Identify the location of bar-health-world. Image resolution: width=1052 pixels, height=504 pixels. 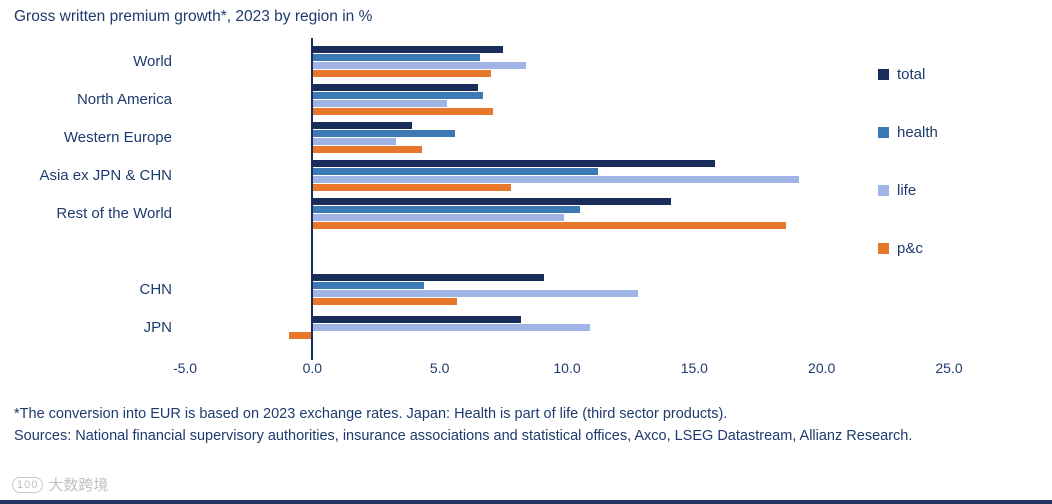
(396, 57).